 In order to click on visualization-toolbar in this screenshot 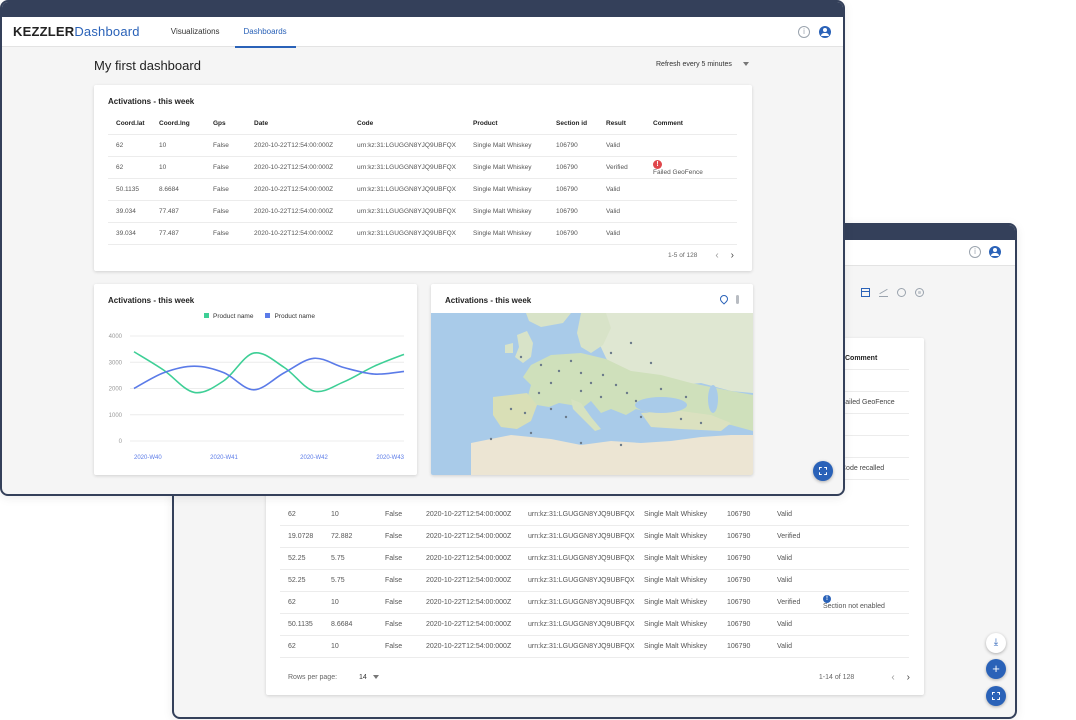, I will do `click(892, 292)`.